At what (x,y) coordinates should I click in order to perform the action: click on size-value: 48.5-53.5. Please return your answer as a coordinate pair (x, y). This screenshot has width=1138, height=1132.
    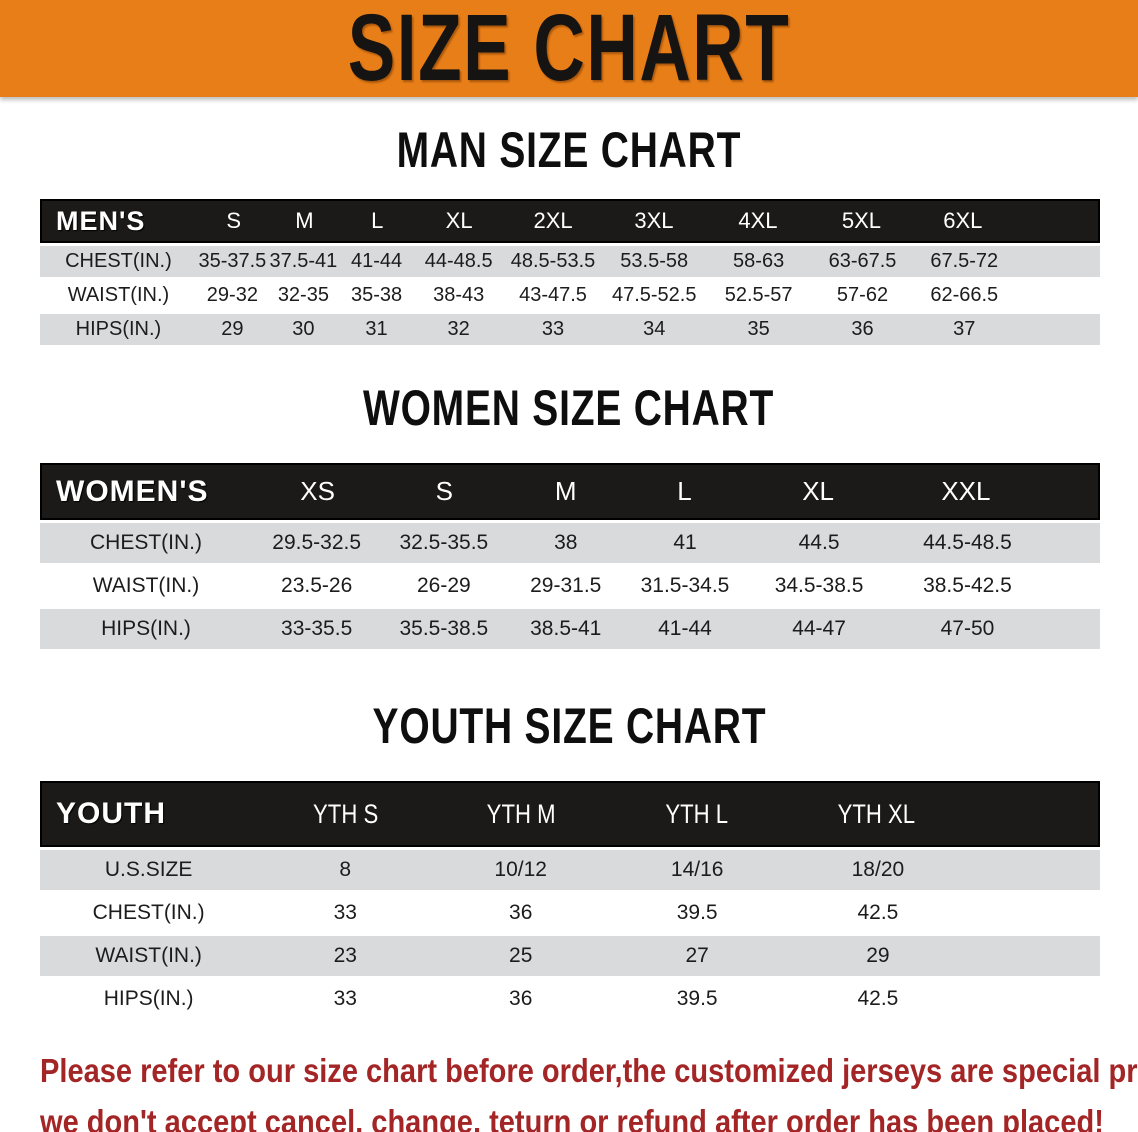
    Looking at the image, I should click on (553, 261).